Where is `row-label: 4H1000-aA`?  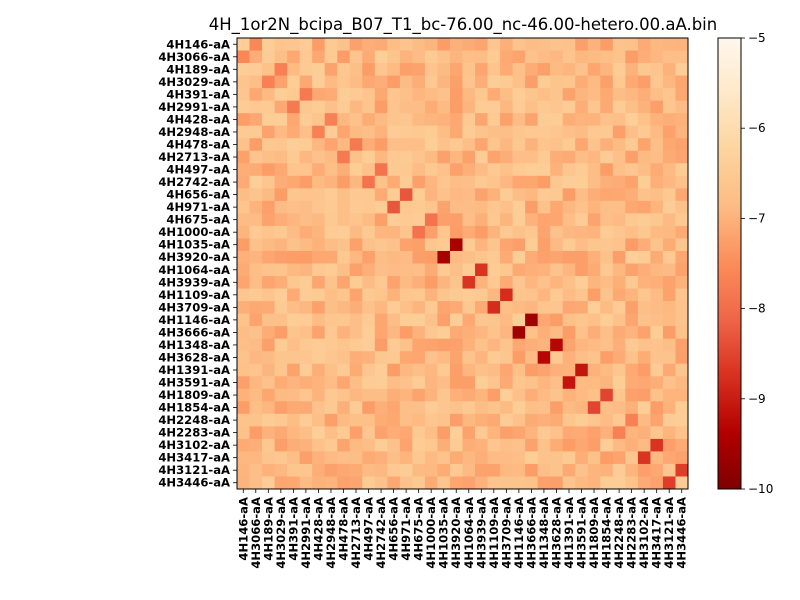
row-label: 4H1000-aA is located at coordinates (194, 232).